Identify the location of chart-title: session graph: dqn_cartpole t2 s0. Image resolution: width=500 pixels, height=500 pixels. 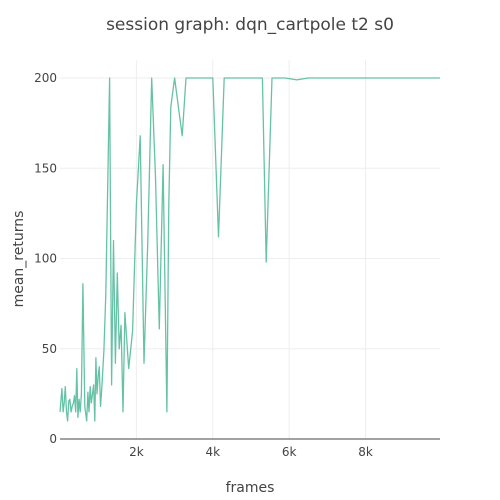
(250, 25).